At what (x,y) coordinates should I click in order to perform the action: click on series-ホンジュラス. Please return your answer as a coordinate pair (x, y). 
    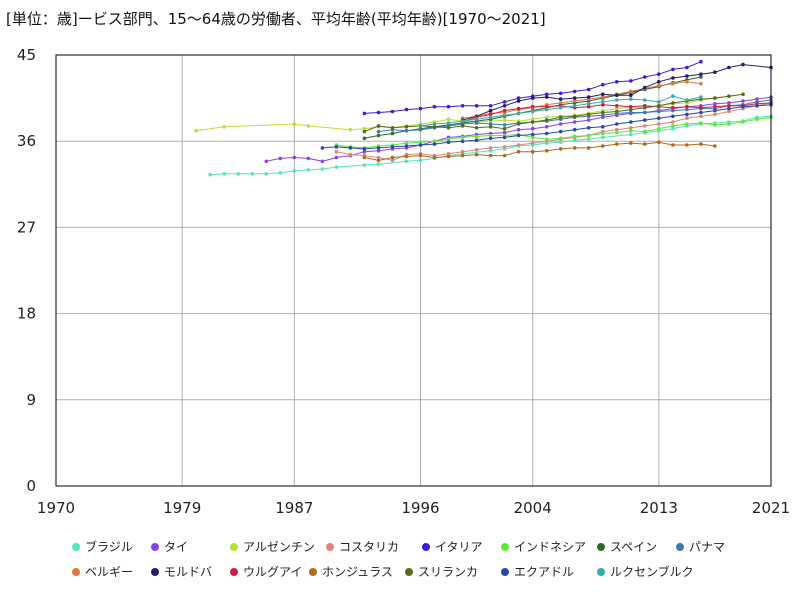
    Looking at the image, I should click on (539, 151).